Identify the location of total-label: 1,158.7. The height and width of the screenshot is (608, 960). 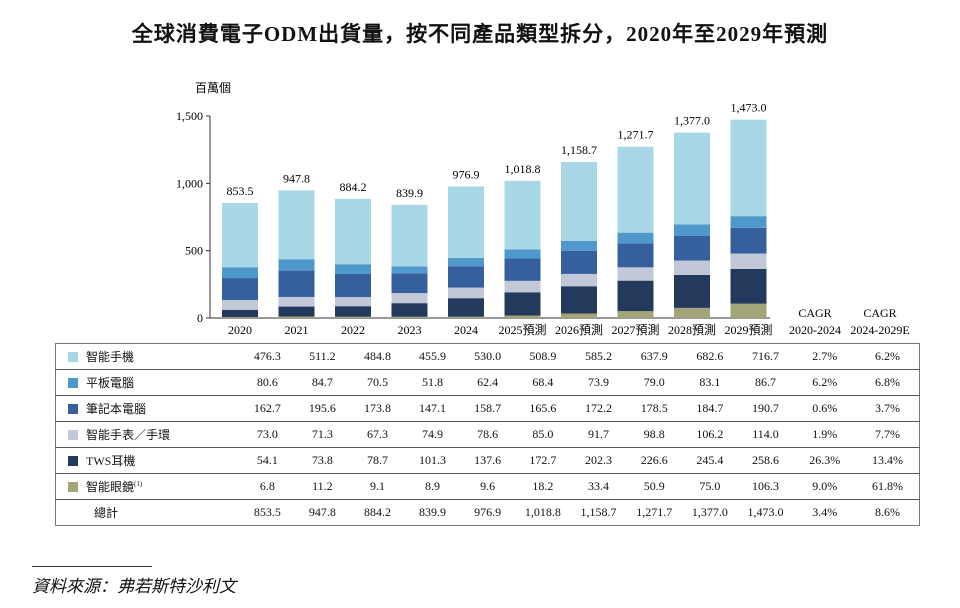
(579, 150).